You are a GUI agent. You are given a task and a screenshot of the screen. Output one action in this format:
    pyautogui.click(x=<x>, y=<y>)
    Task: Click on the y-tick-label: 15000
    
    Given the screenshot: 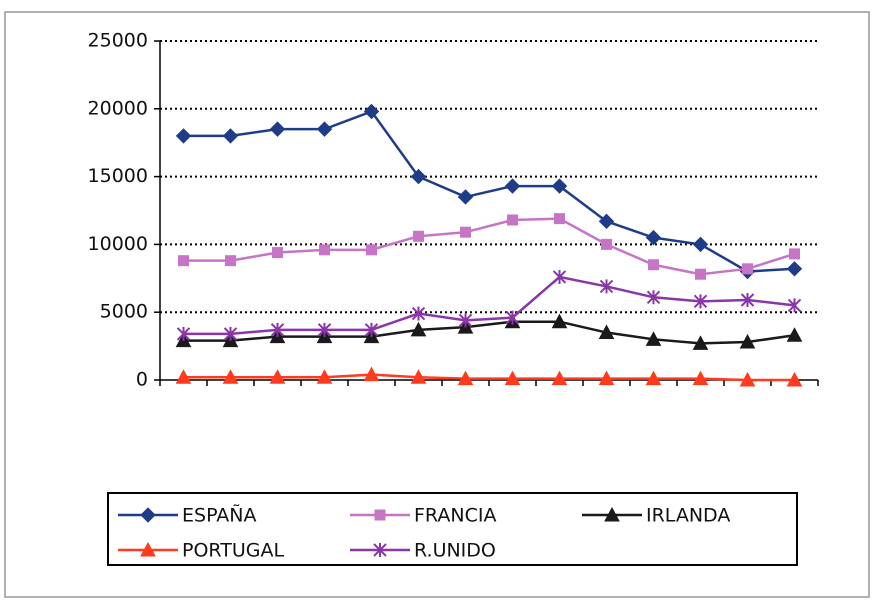 What is the action you would take?
    pyautogui.click(x=118, y=176)
    